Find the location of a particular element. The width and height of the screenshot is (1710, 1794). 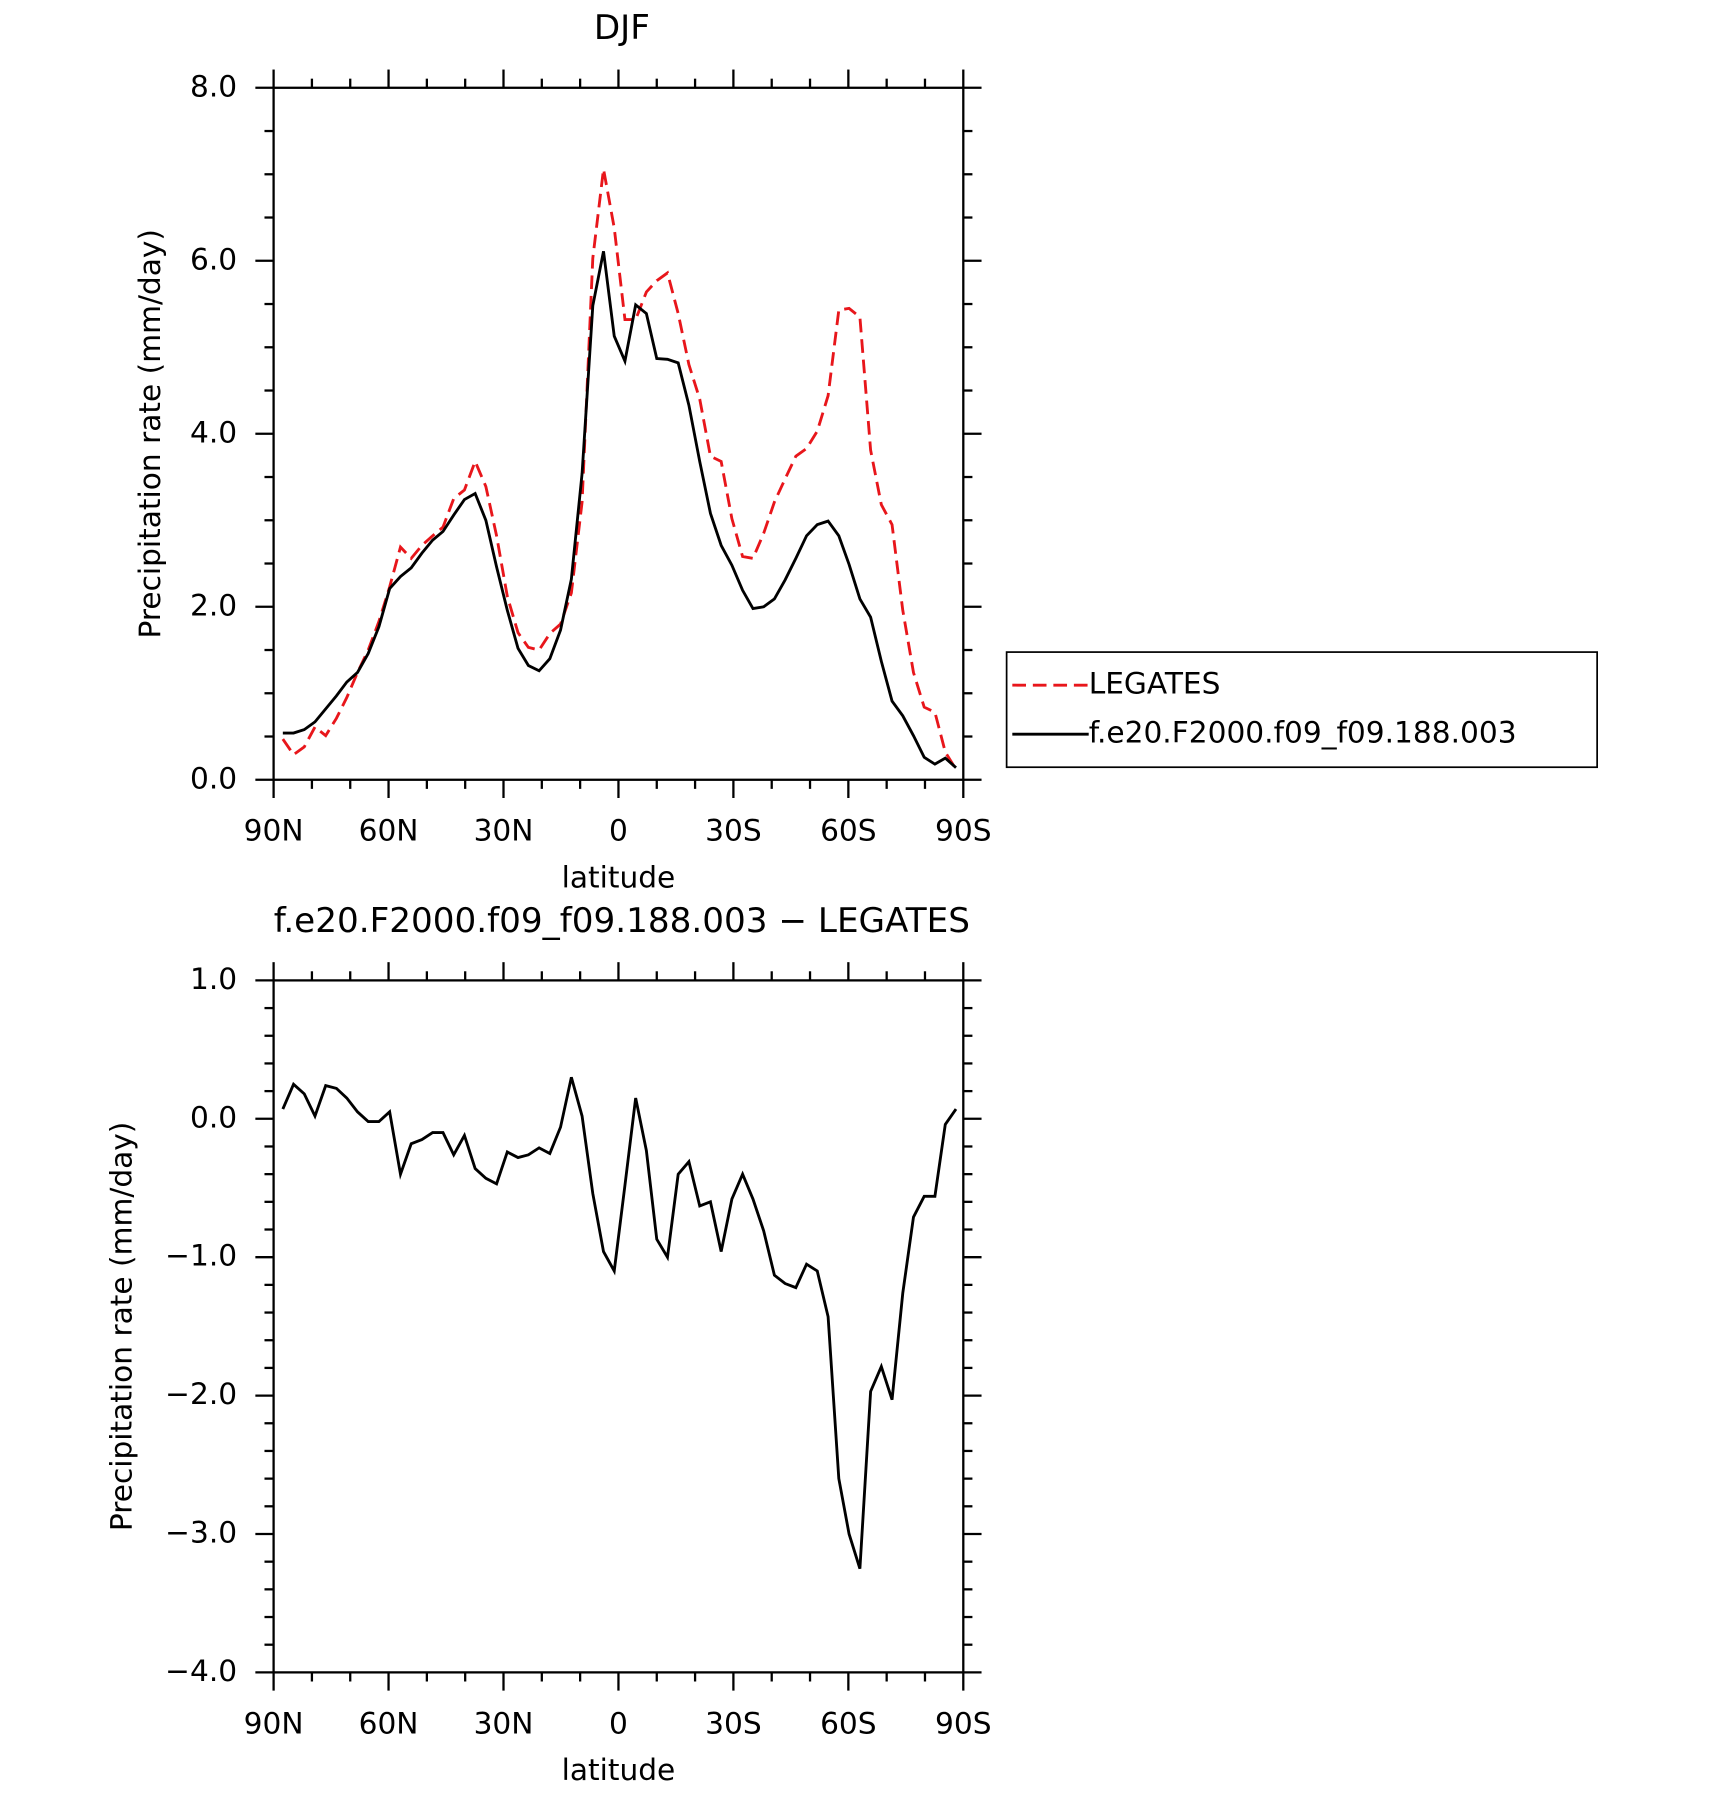

y-tick-label: −1.0 is located at coordinates (201, 1255).